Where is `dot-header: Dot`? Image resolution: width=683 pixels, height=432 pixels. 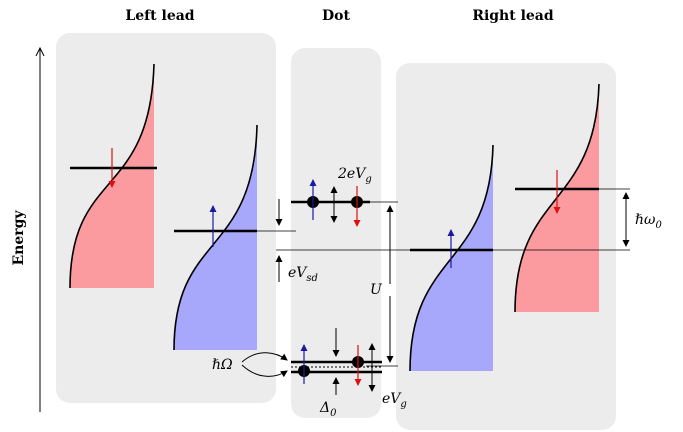
dot-header: Dot is located at coordinates (336, 16).